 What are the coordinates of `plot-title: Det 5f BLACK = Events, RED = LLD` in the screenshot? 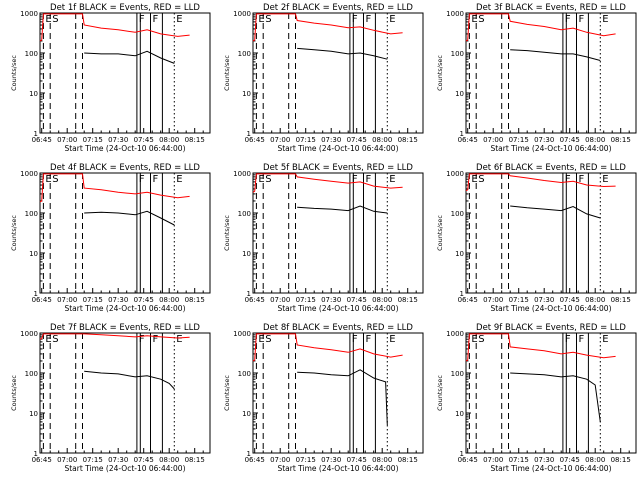 It's located at (338, 168).